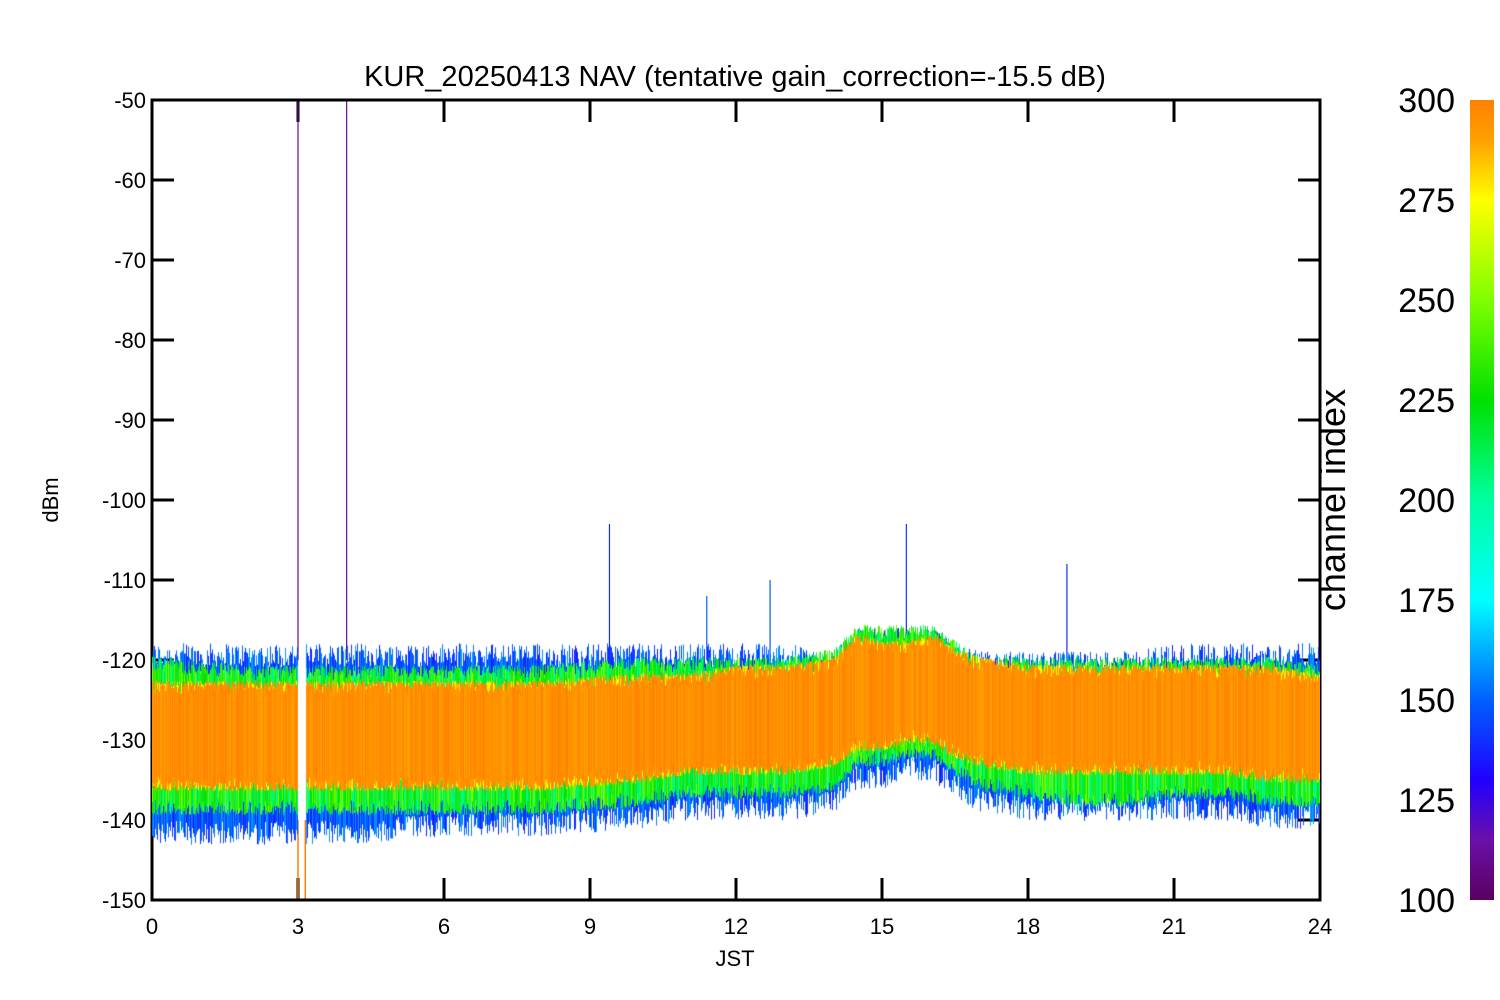  I want to click on x-tick-label: 0, so click(152, 926).